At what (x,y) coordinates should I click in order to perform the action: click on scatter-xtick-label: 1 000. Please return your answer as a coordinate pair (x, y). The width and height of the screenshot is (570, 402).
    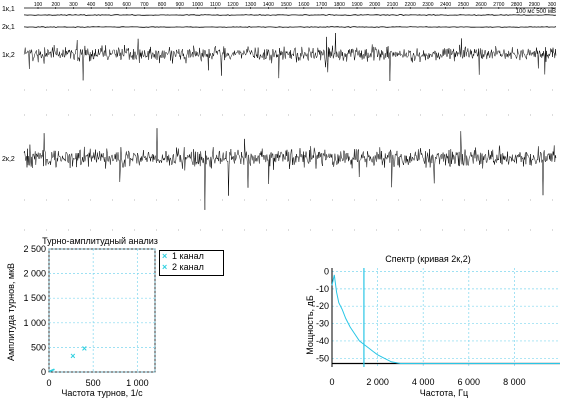
    Looking at the image, I should click on (137, 383).